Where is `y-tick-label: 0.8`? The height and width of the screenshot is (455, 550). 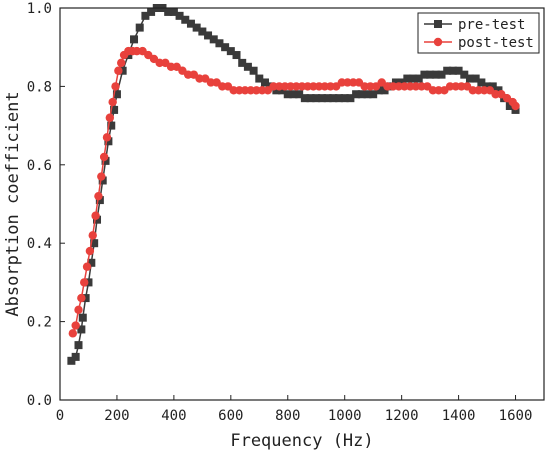 y-tick-label: 0.8 is located at coordinates (39, 87).